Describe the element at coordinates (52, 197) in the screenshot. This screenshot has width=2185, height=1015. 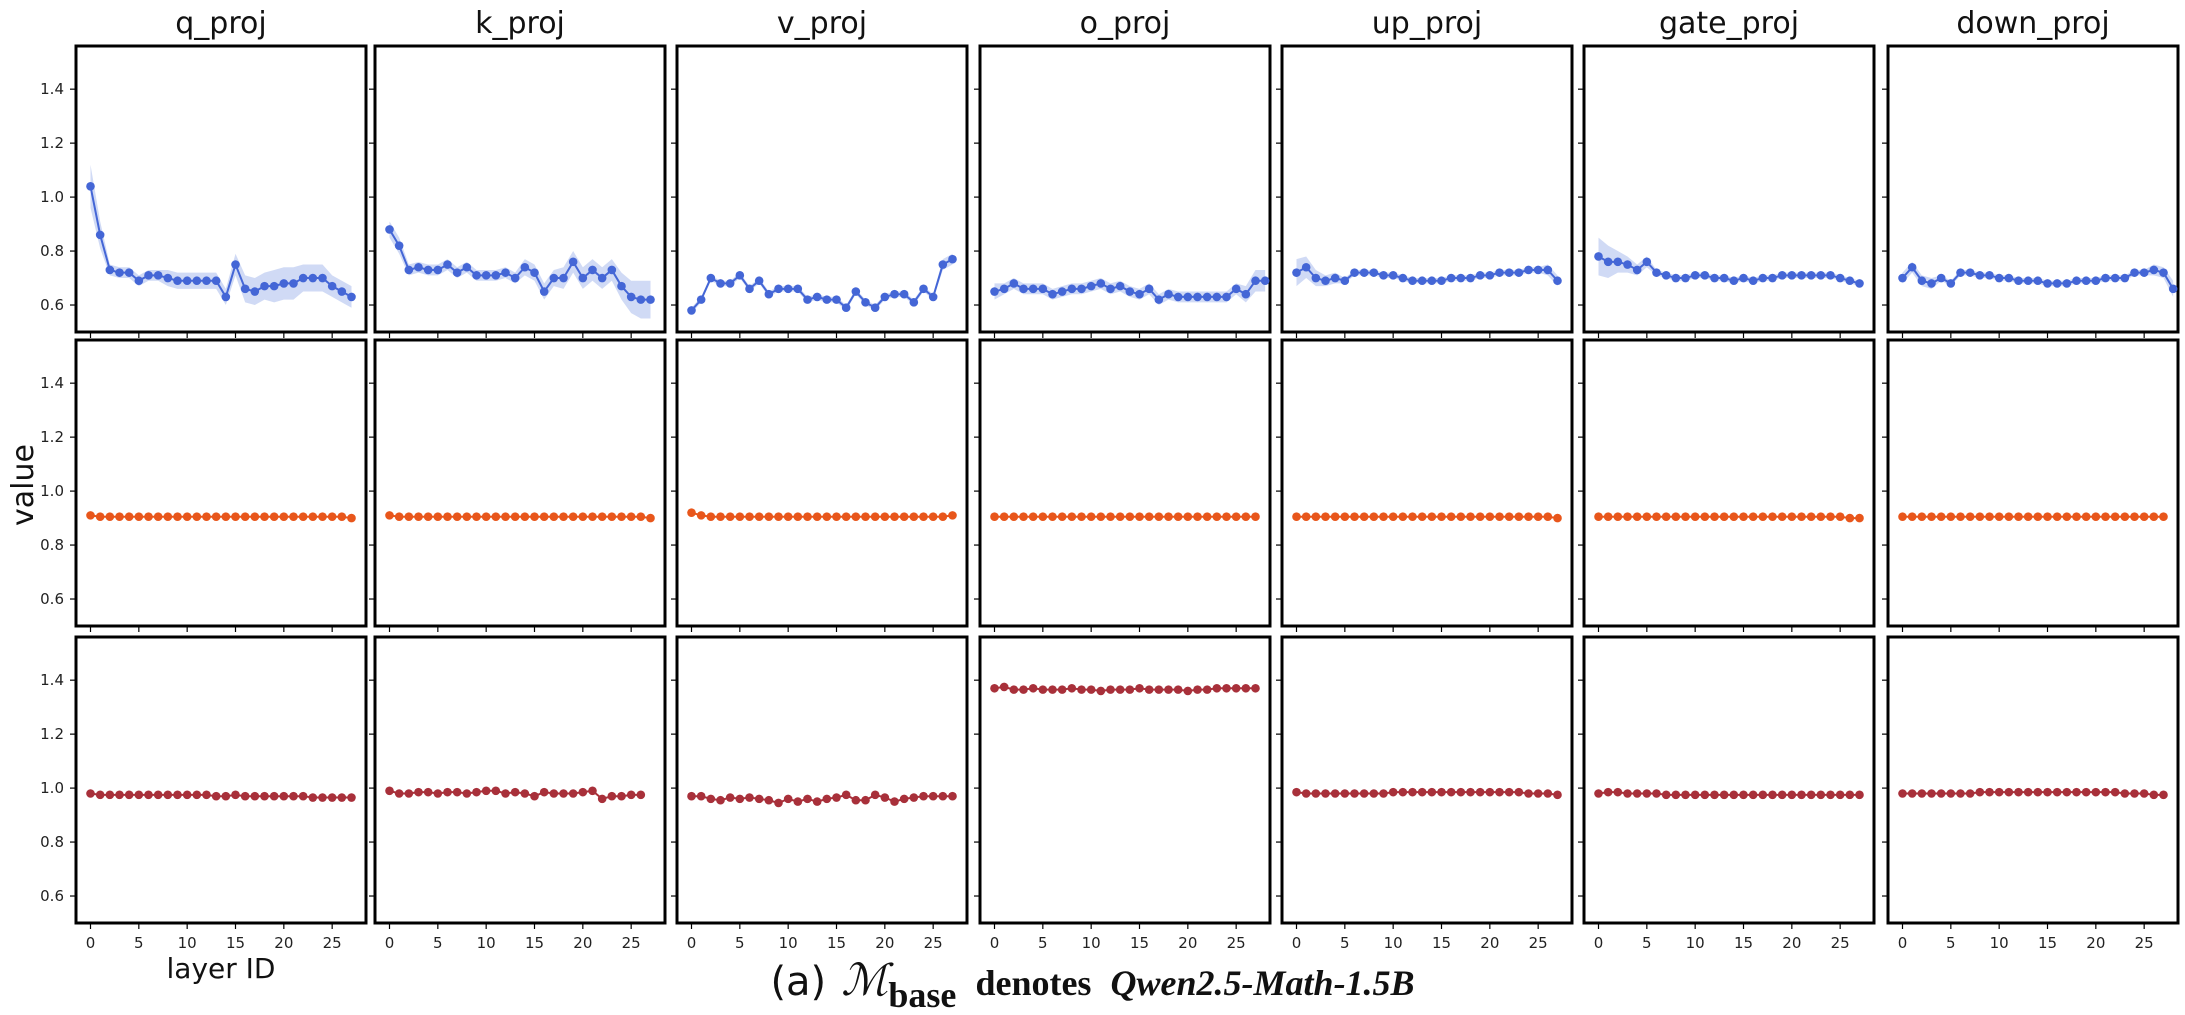
I see `y-tick-label: 1.0` at that location.